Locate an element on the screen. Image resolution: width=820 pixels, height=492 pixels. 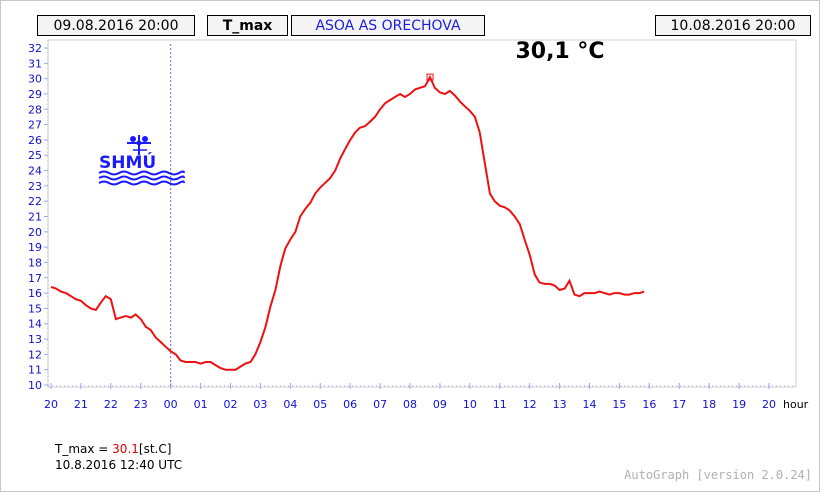
y-tick-label: 12 is located at coordinates (35, 354).